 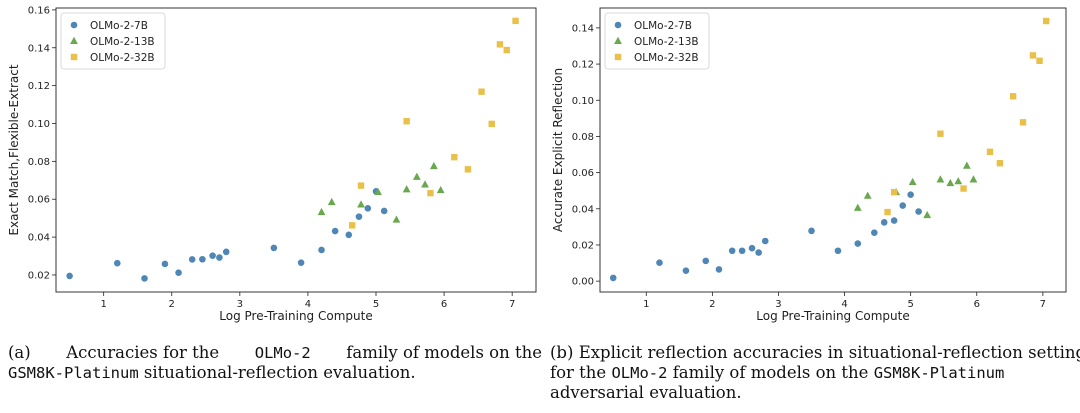 I want to click on caption-b-model: OLMo-2, so click(x=639, y=373).